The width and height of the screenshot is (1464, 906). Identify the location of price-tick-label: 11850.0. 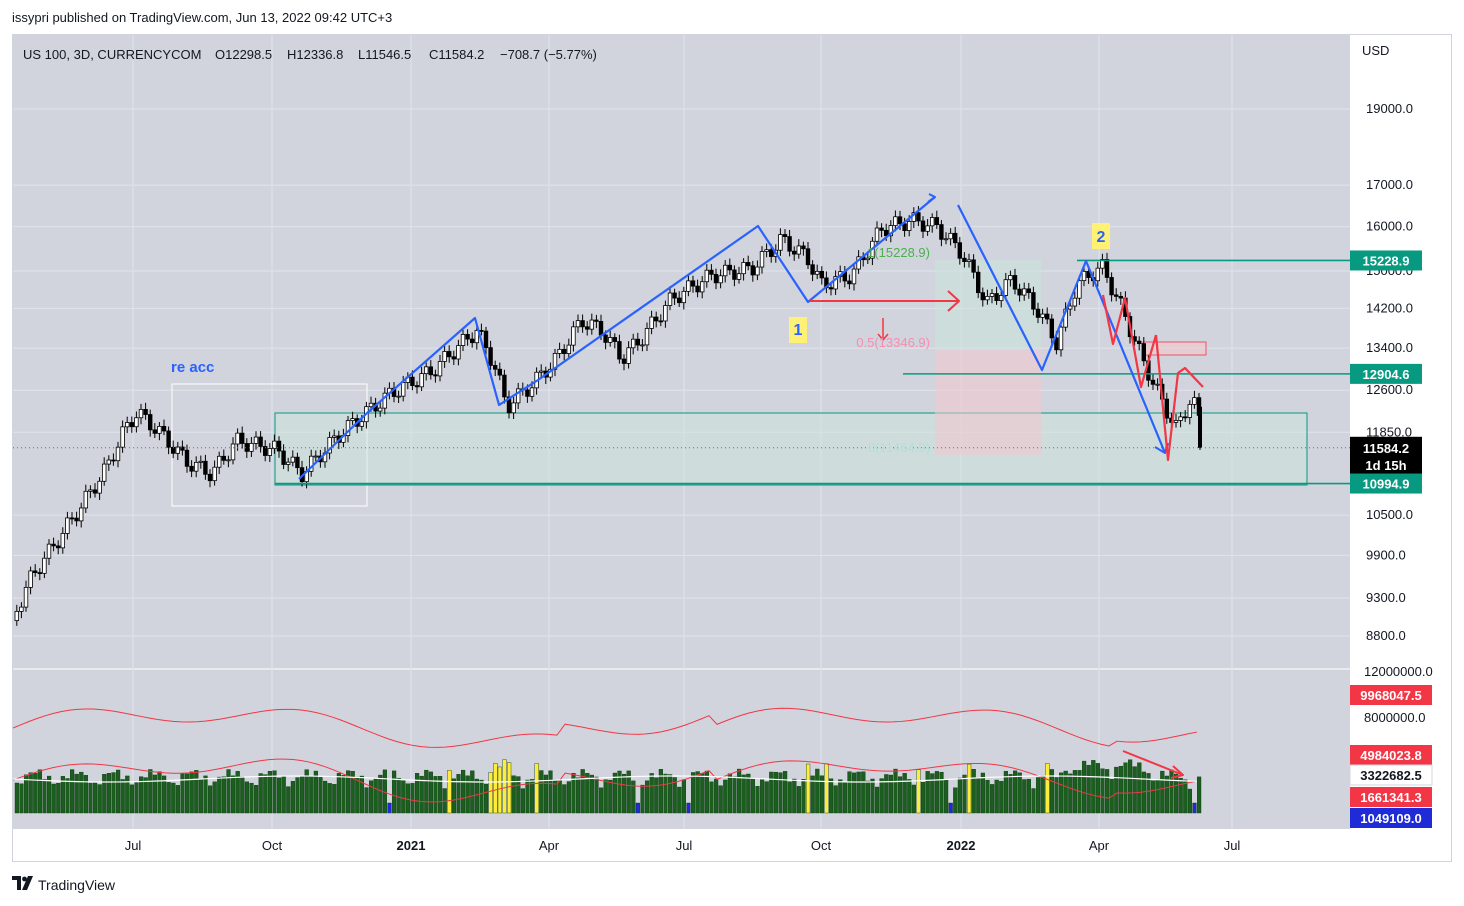
(1389, 431).